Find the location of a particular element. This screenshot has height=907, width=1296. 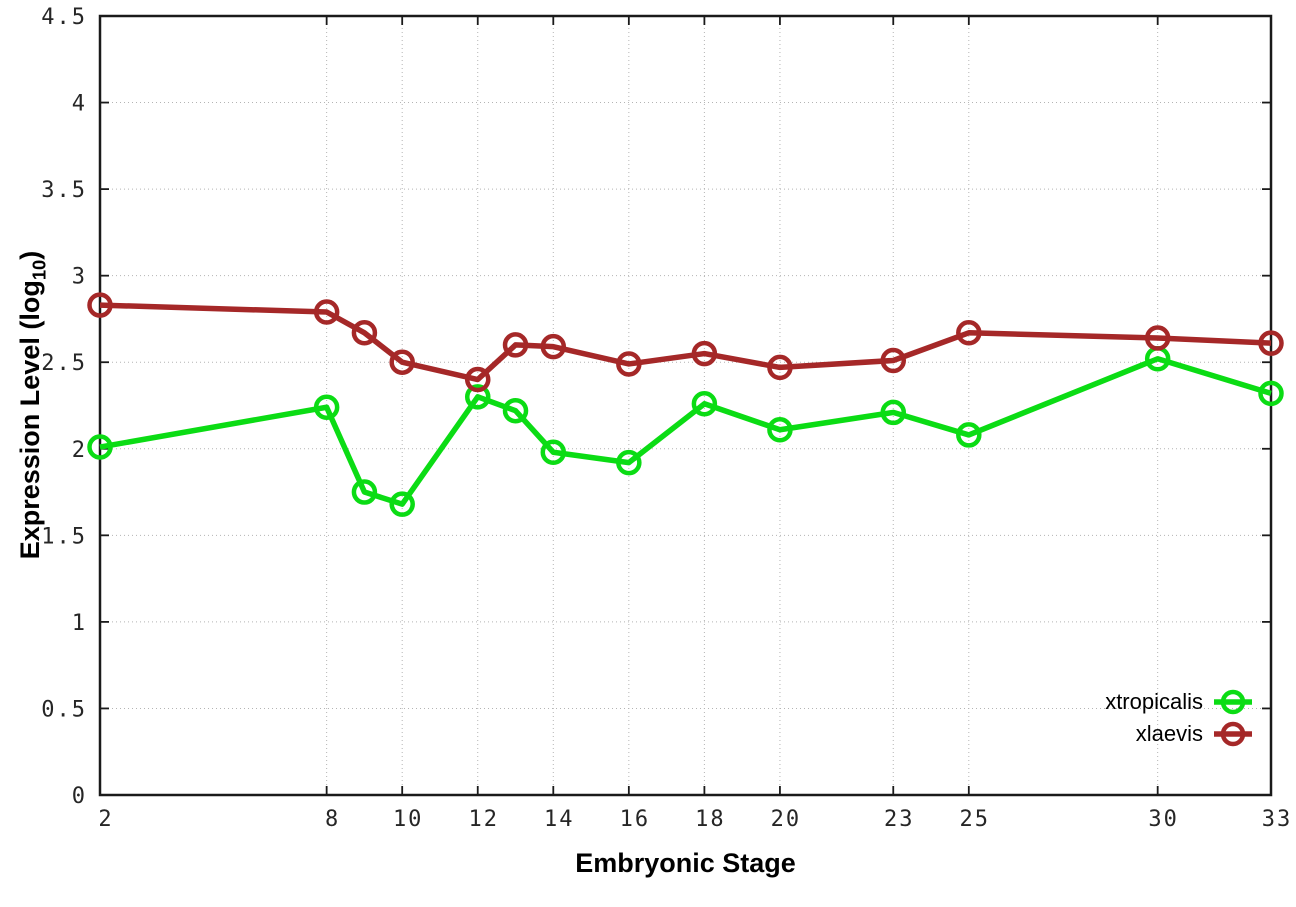

x-tick-label: 33 is located at coordinates (1277, 819).